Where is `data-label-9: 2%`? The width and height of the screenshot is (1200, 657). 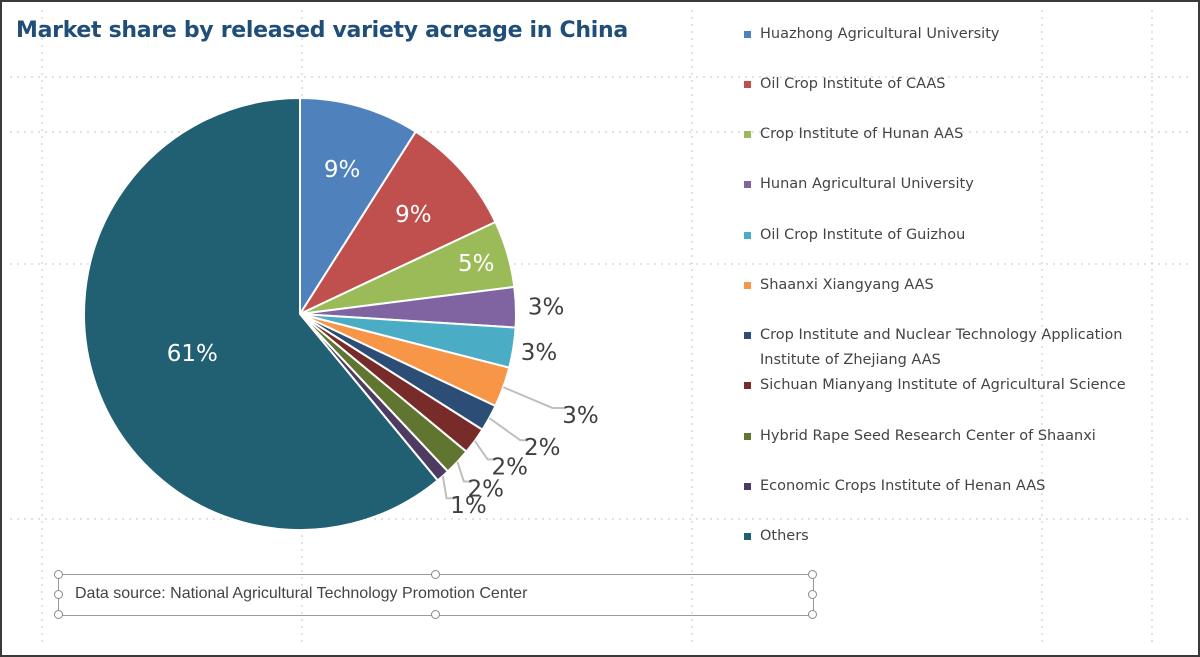
data-label-9: 2% is located at coordinates (486, 489).